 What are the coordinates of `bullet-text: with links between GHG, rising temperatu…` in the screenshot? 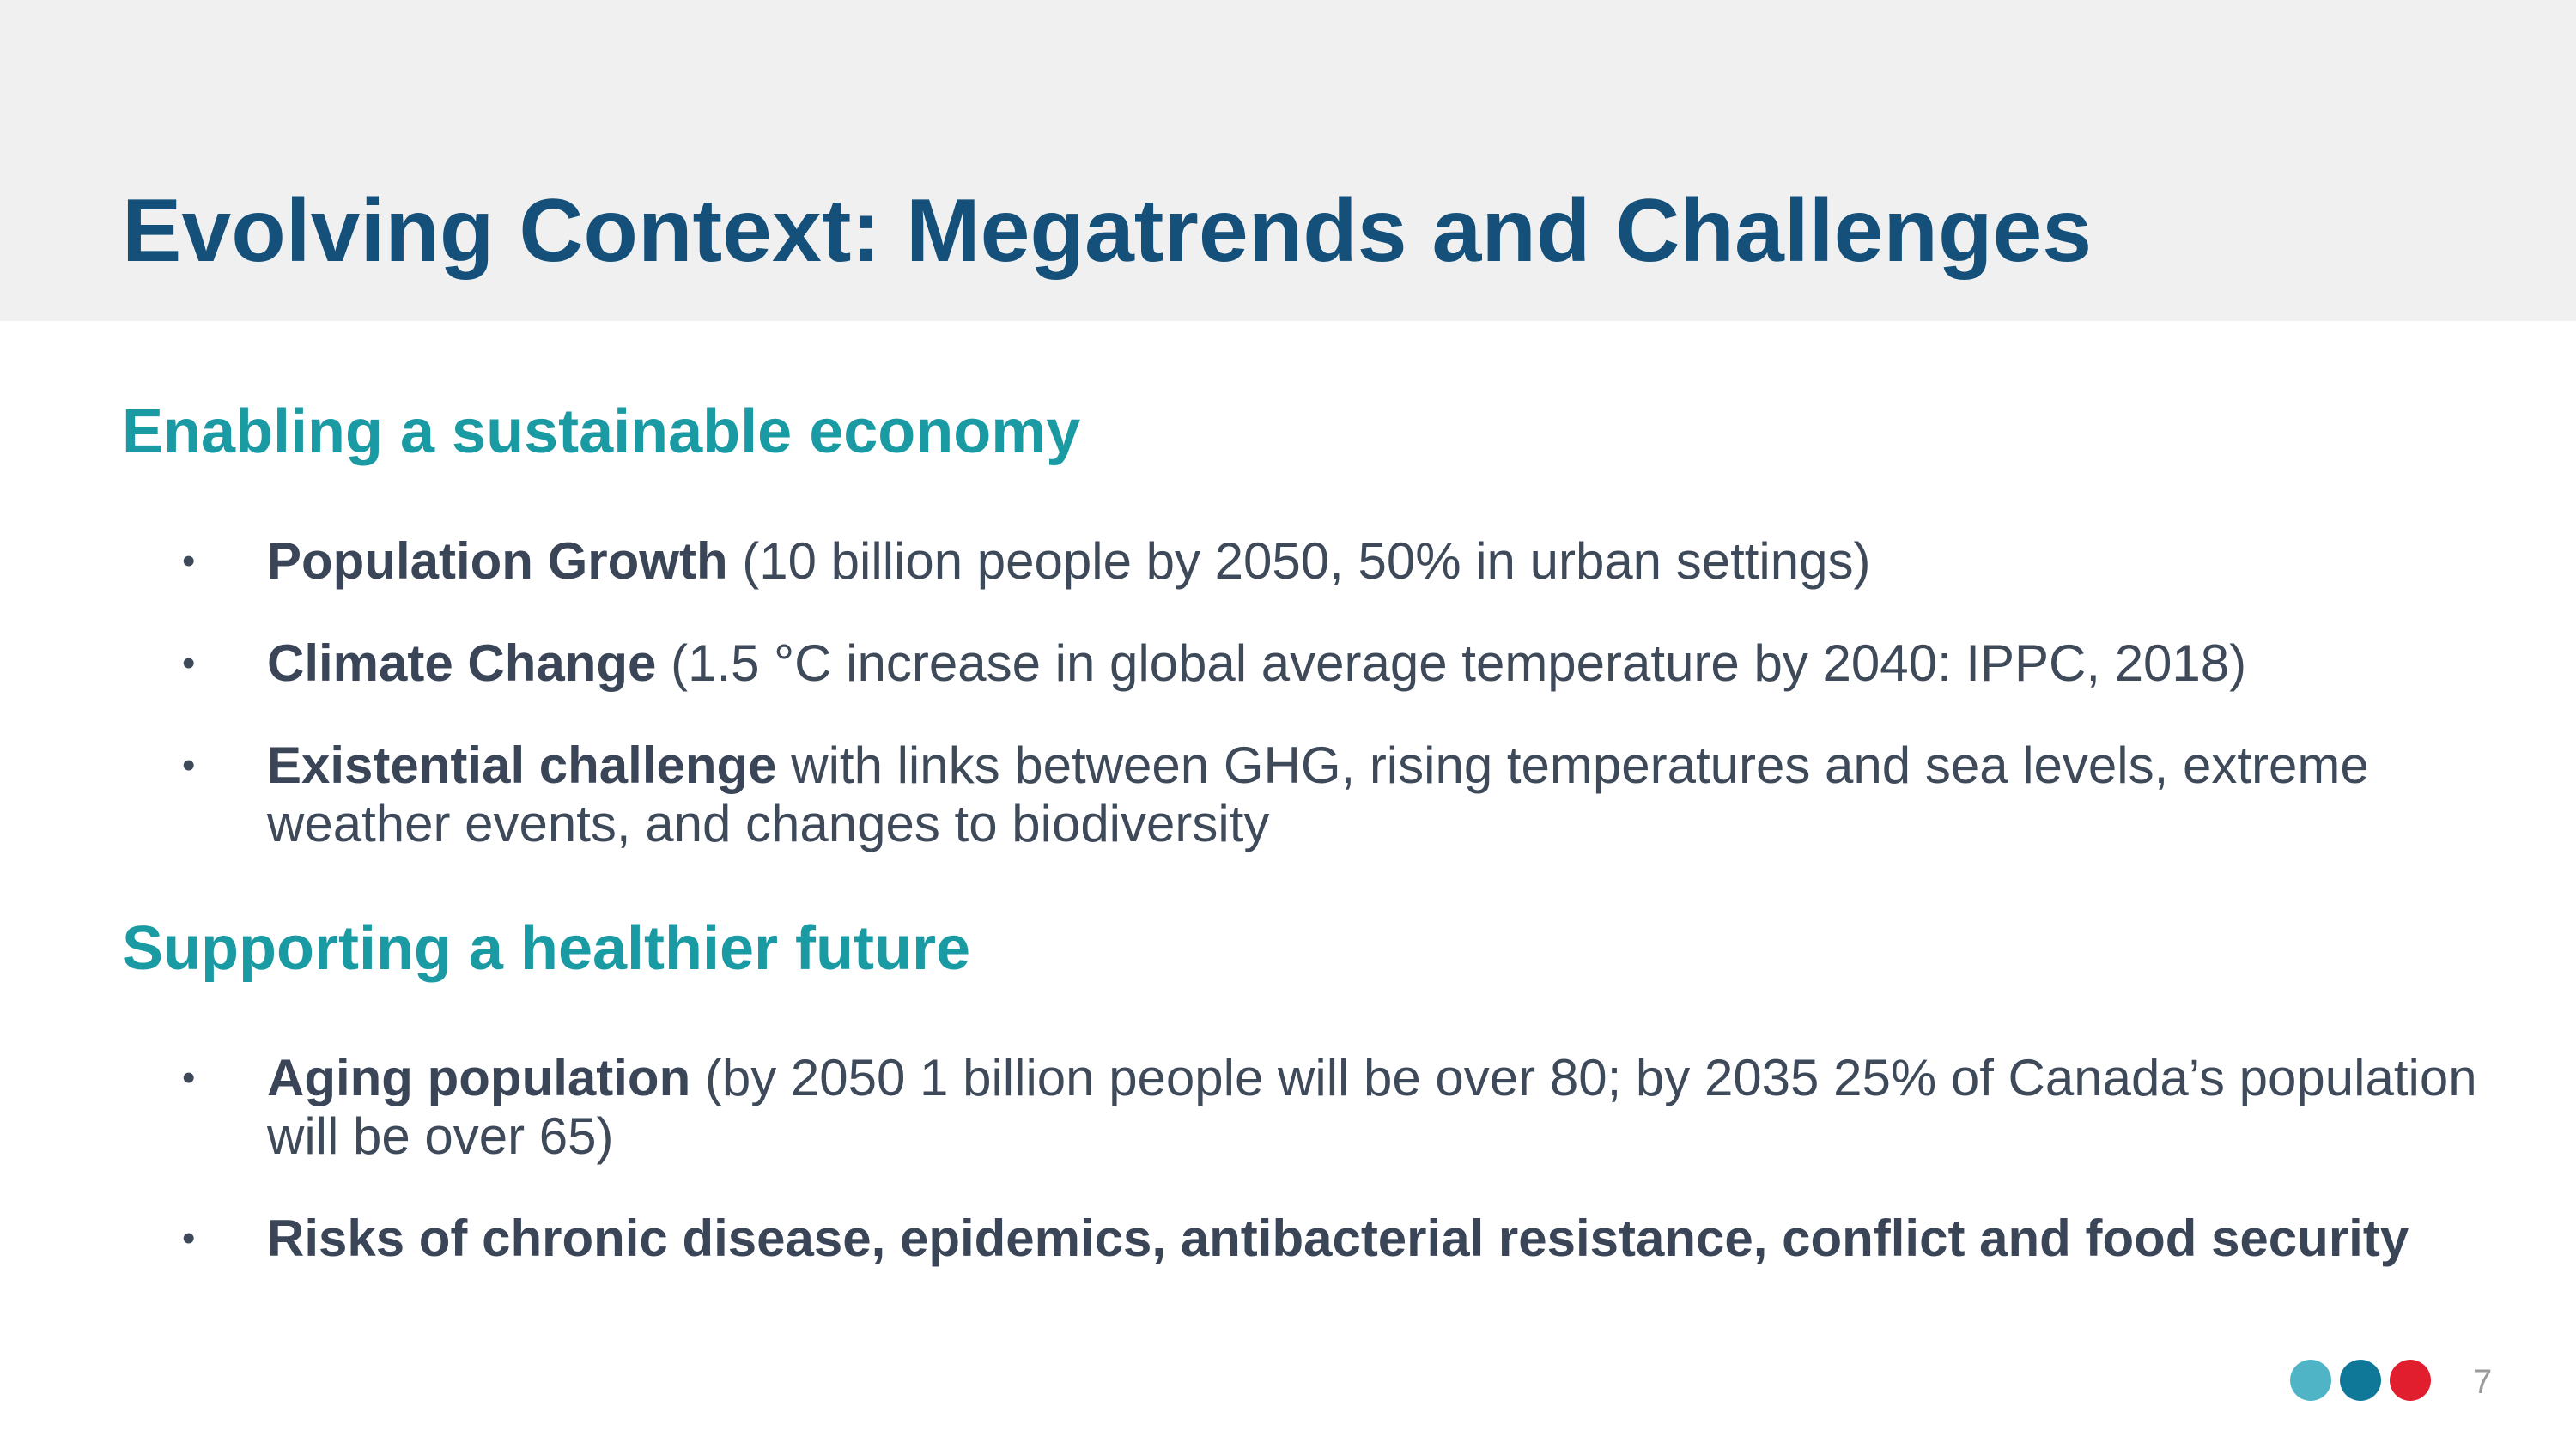 It's located at (1318, 794).